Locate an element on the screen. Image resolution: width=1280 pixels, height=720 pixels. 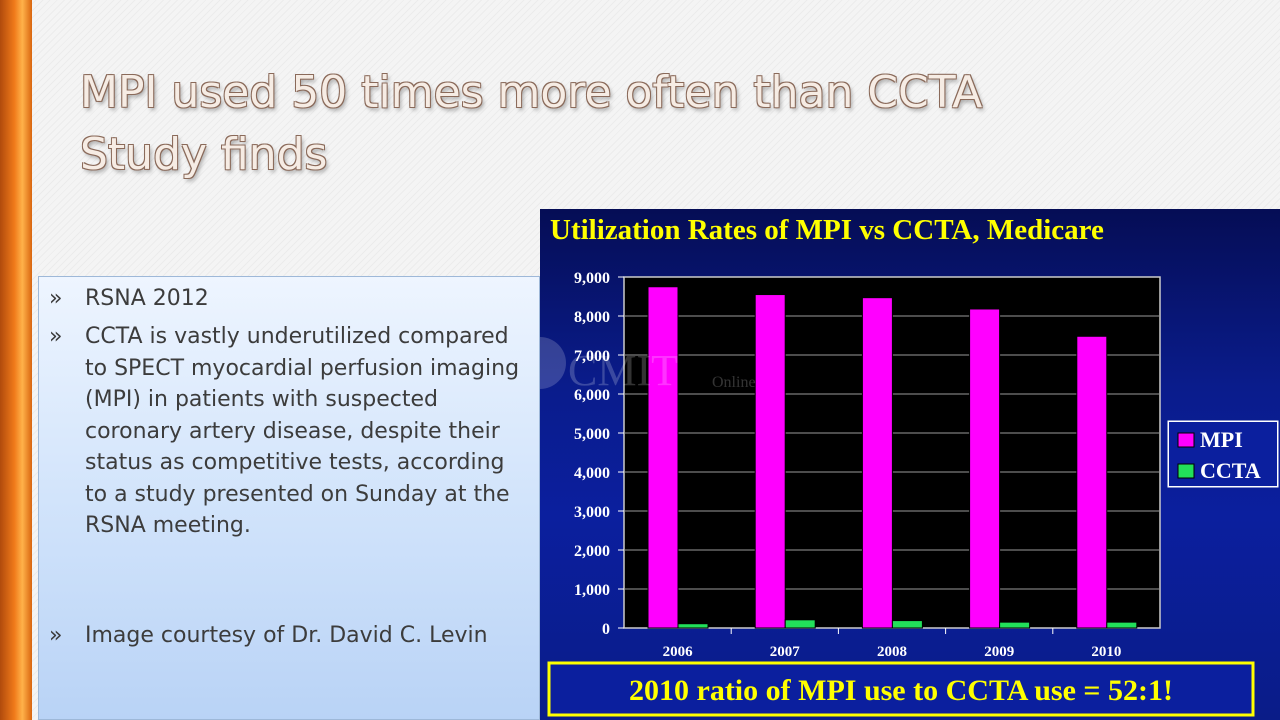
bar-ccta-2006 is located at coordinates (693, 626).